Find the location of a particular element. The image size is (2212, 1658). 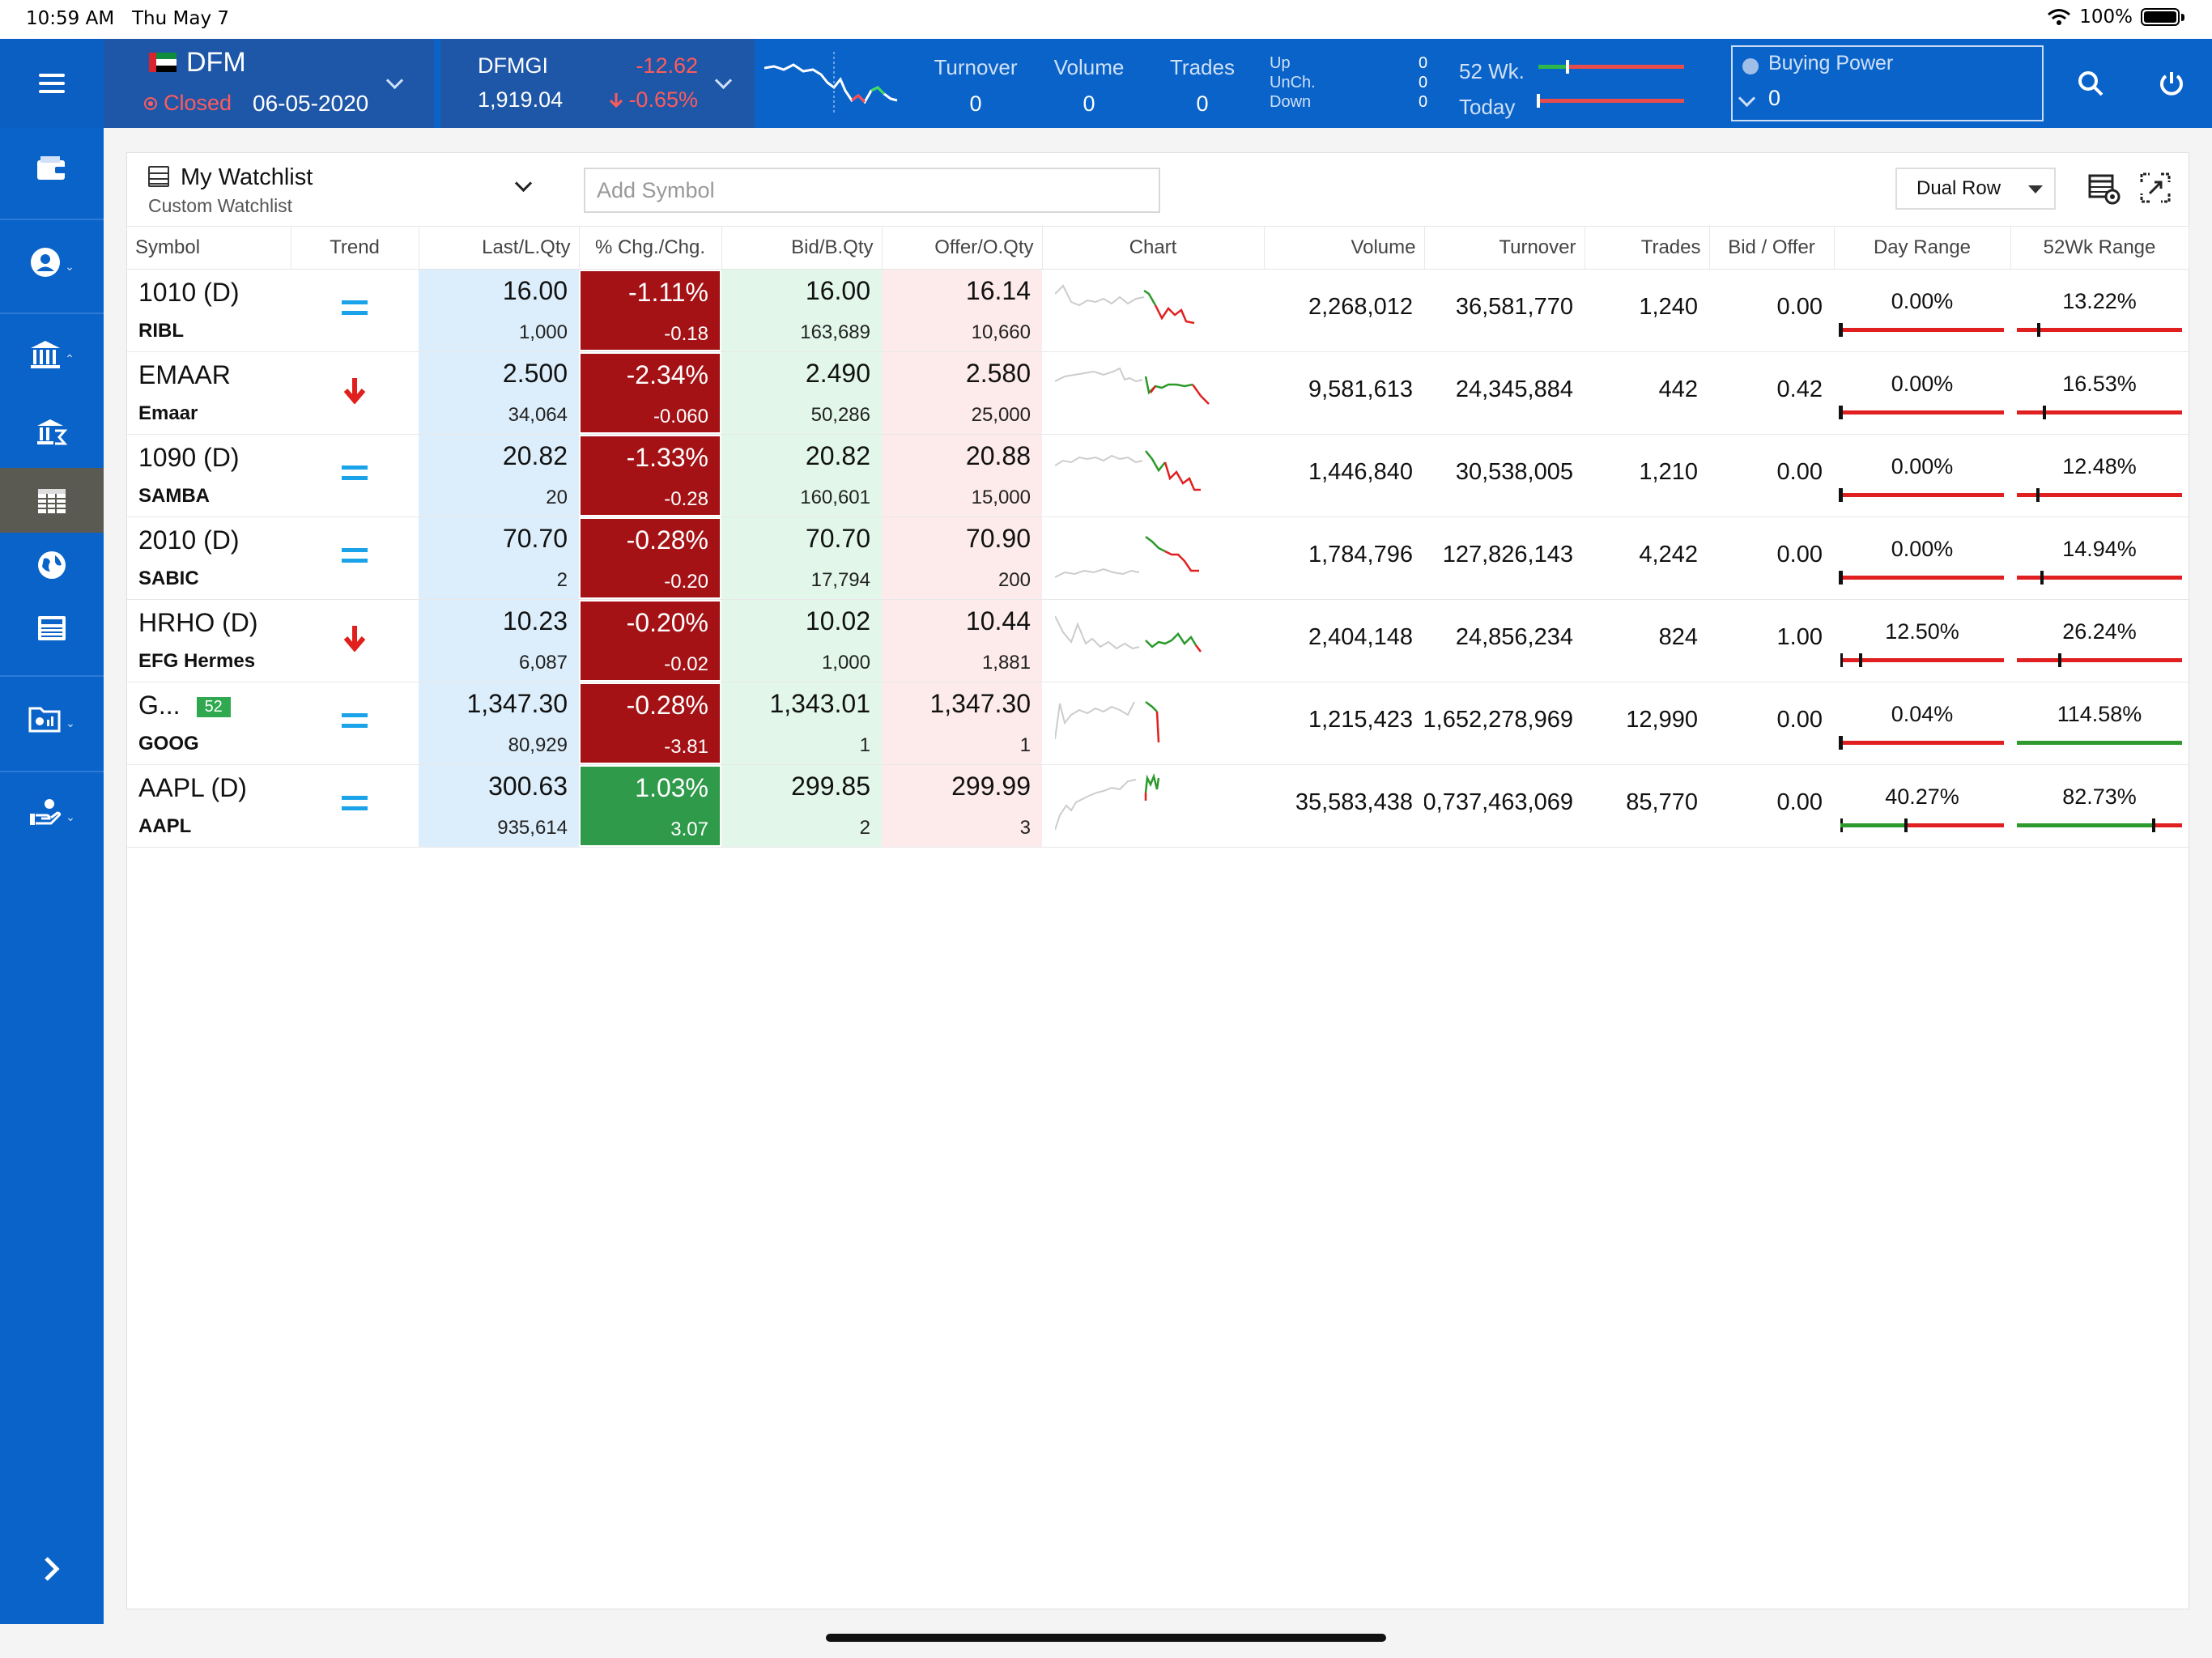

watchlist-subtitle: Custom Watchlist is located at coordinates (221, 205).